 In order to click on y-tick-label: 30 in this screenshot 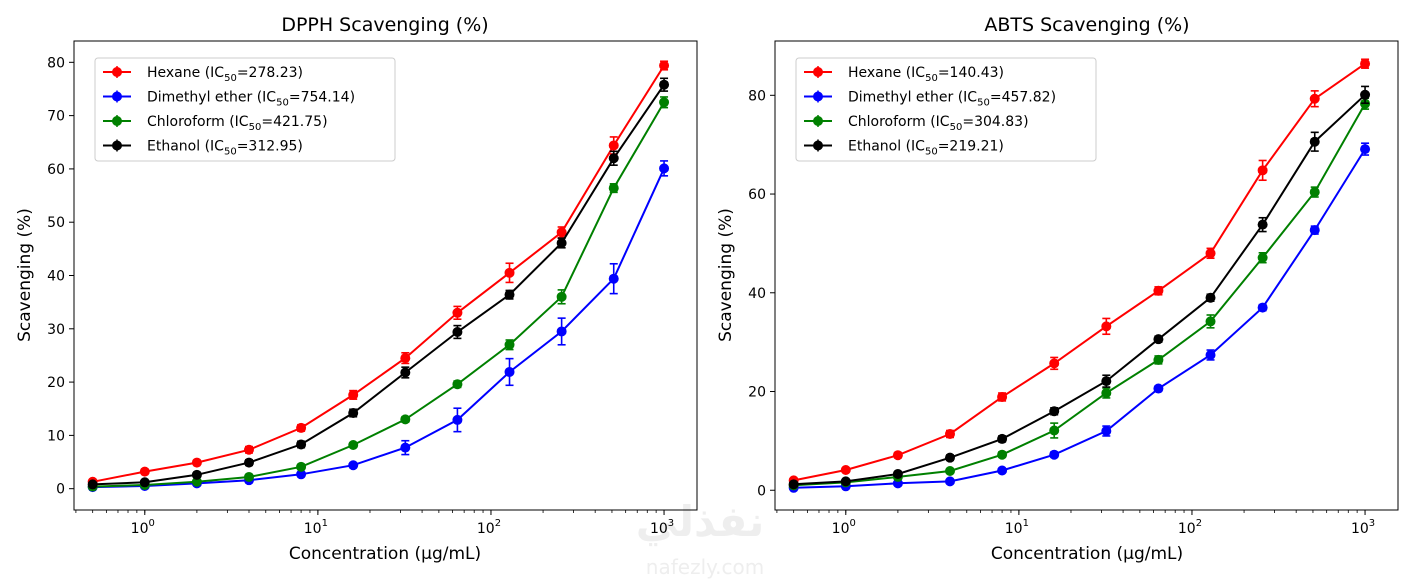, I will do `click(56, 330)`.